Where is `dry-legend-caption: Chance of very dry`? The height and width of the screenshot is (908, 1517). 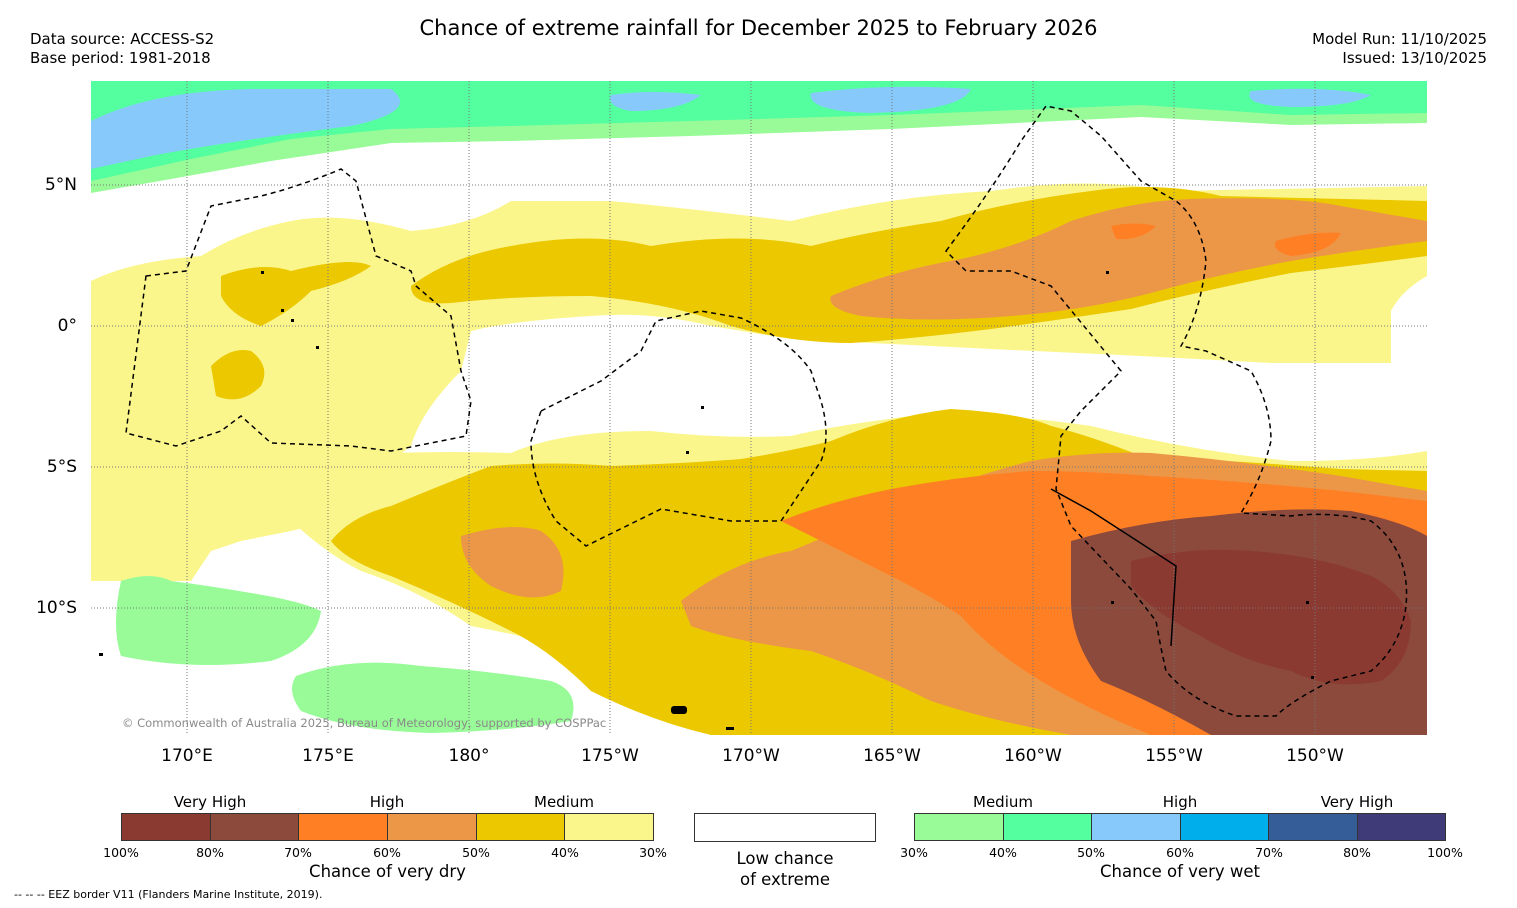
dry-legend-caption: Chance of very dry is located at coordinates (387, 871).